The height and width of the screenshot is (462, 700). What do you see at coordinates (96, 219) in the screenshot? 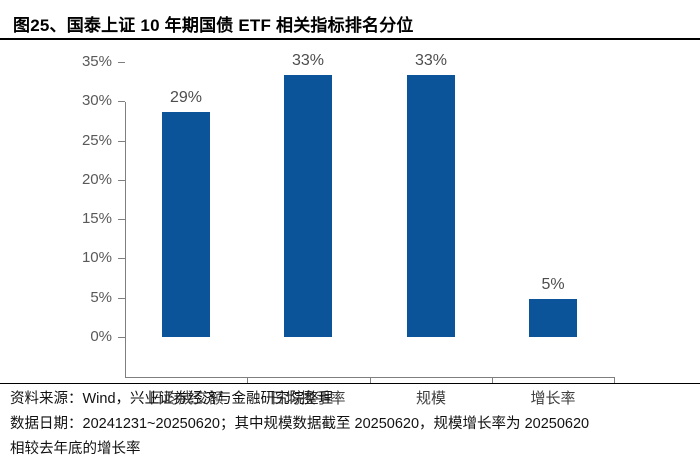
I see `y-axis-tick-label: 15%` at bounding box center [96, 219].